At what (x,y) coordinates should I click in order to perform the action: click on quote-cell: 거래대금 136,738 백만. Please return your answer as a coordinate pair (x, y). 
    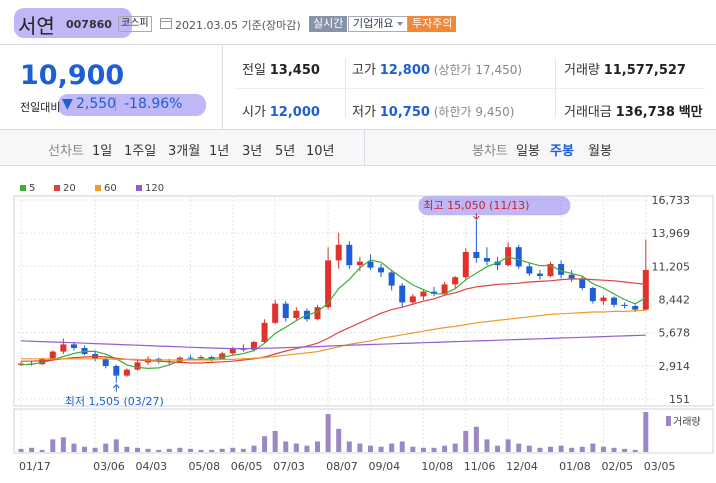
    Looking at the image, I should click on (633, 110).